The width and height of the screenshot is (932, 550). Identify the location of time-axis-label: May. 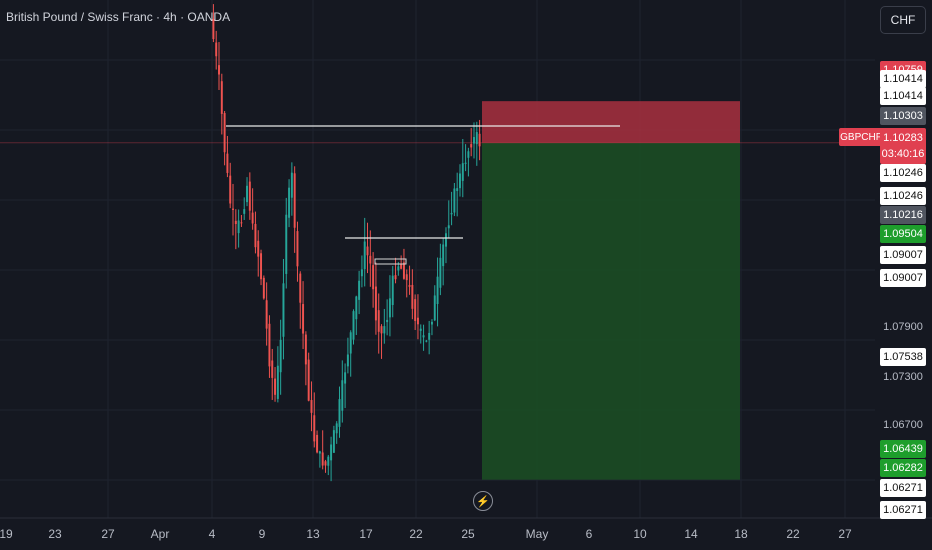
(537, 534).